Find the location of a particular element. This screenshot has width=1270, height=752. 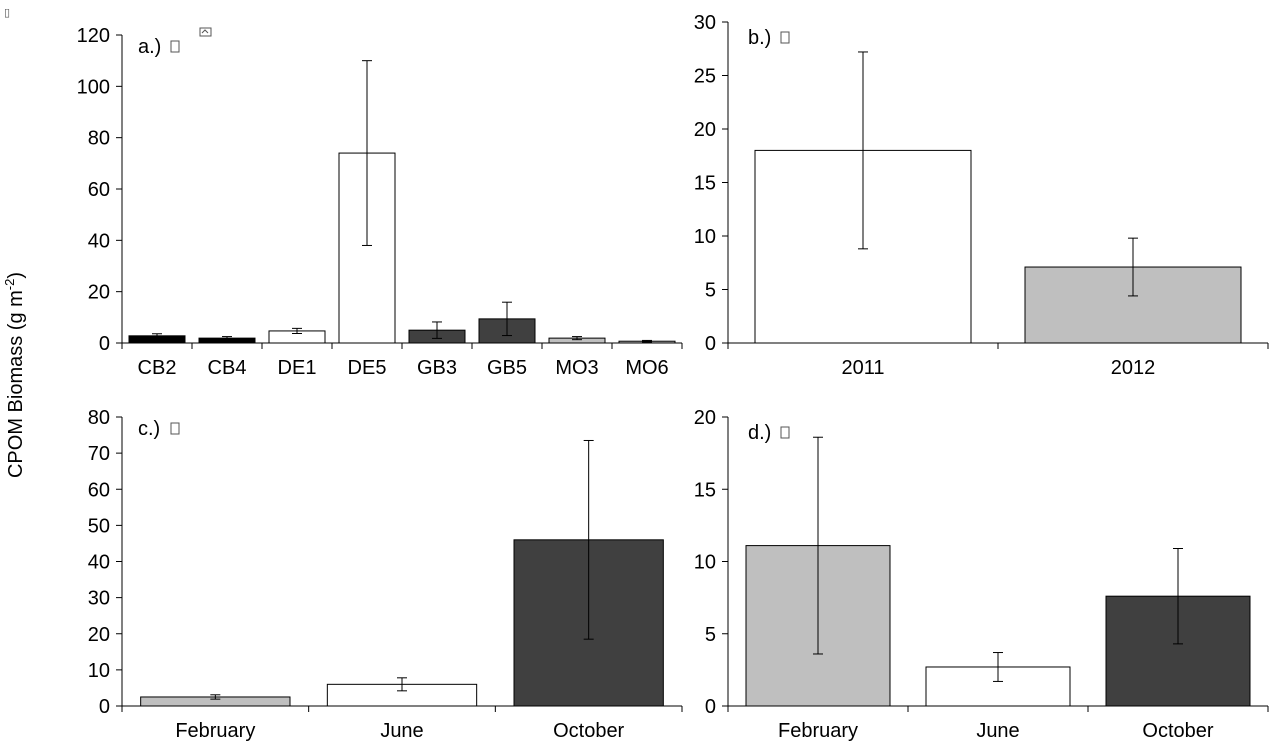

panel-c-ytick-label-6: 60 is located at coordinates (99, 490).